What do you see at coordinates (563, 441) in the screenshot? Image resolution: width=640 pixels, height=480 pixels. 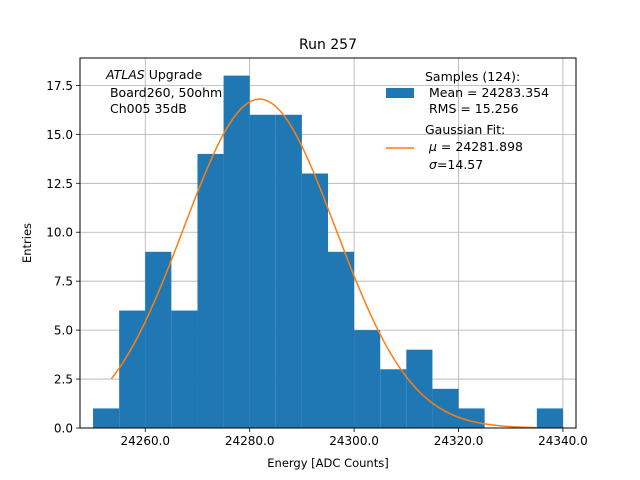 I see `x-tick-label: 24340.0` at bounding box center [563, 441].